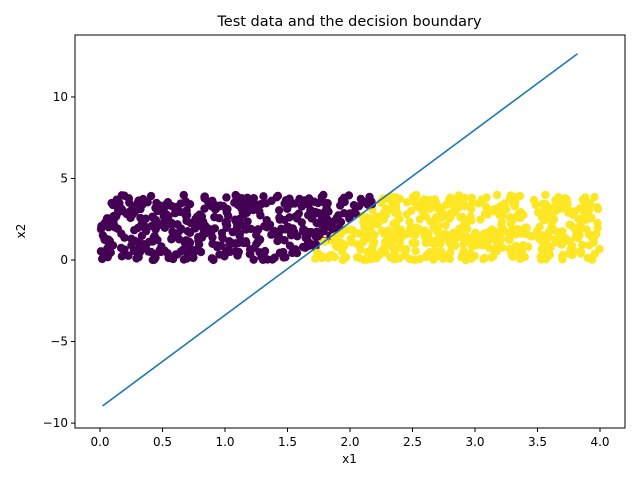  I want to click on chart-title: Test data and the decision boundary, so click(349, 22).